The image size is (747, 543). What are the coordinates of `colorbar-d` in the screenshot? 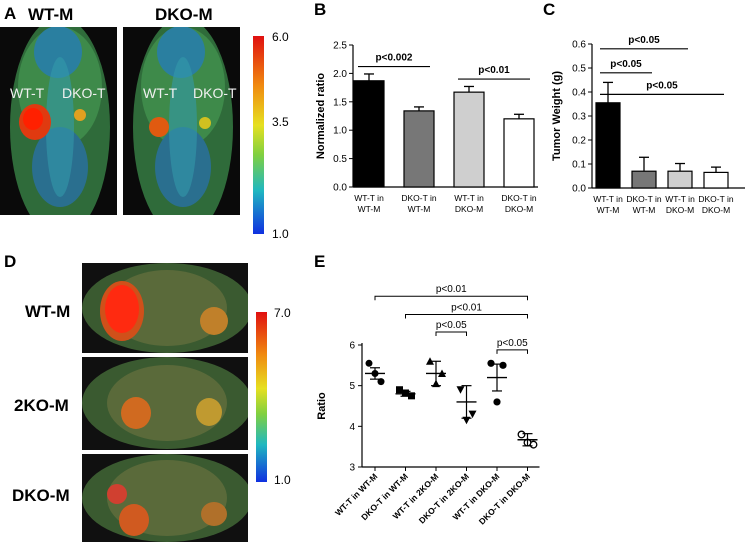 It's located at (261, 397).